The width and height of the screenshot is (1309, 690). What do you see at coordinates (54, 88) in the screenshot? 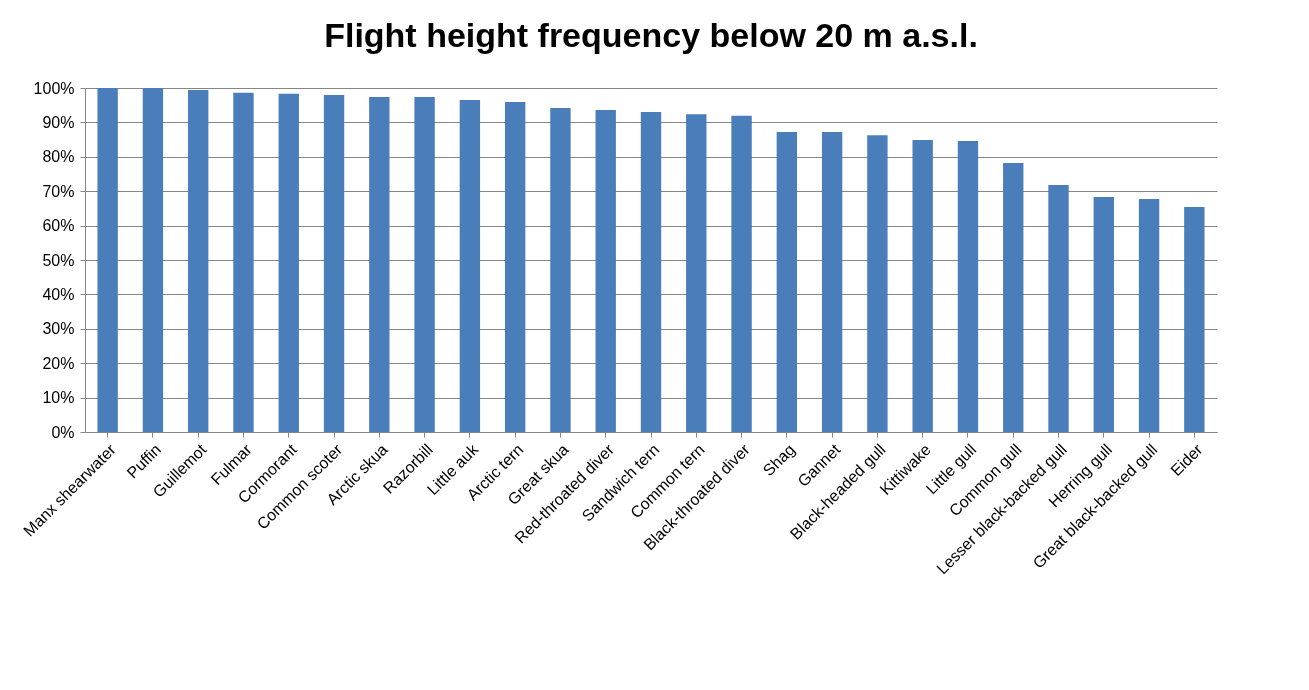
I see `y-tick-label: 100%` at bounding box center [54, 88].